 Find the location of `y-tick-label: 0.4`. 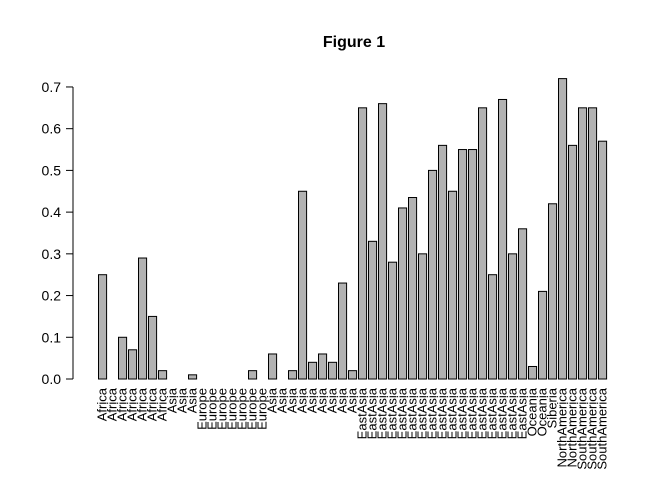

y-tick-label: 0.4 is located at coordinates (52, 212).